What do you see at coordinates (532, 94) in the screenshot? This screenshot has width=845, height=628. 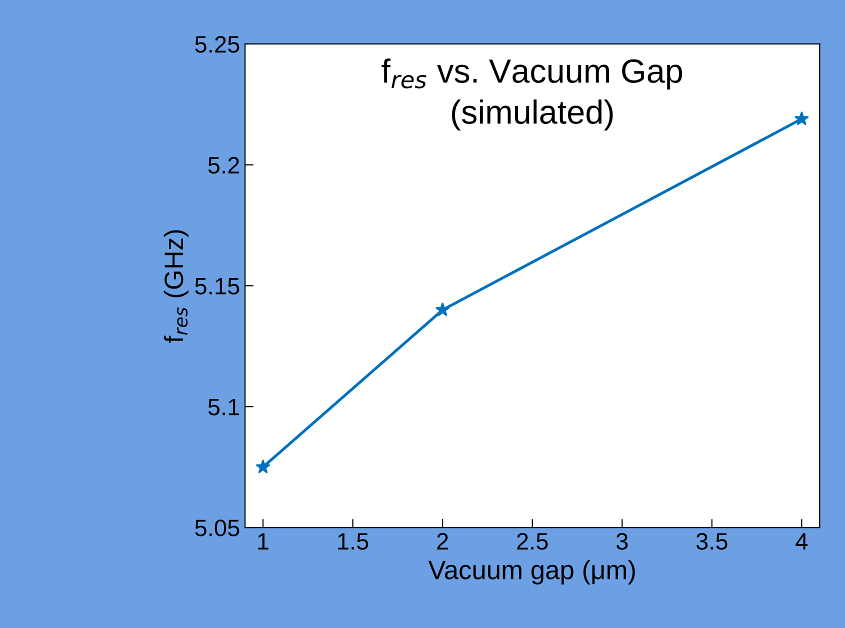 I see `text: f$_{res}$ vs. Vacuum Gap (simulated)` at bounding box center [532, 94].